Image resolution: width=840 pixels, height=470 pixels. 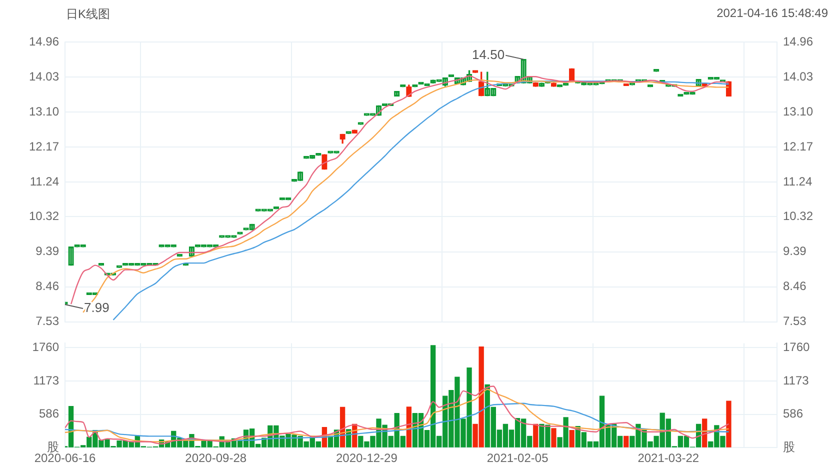 What do you see at coordinates (48, 286) in the screenshot?
I see `y-tick-label: 8.46` at bounding box center [48, 286].